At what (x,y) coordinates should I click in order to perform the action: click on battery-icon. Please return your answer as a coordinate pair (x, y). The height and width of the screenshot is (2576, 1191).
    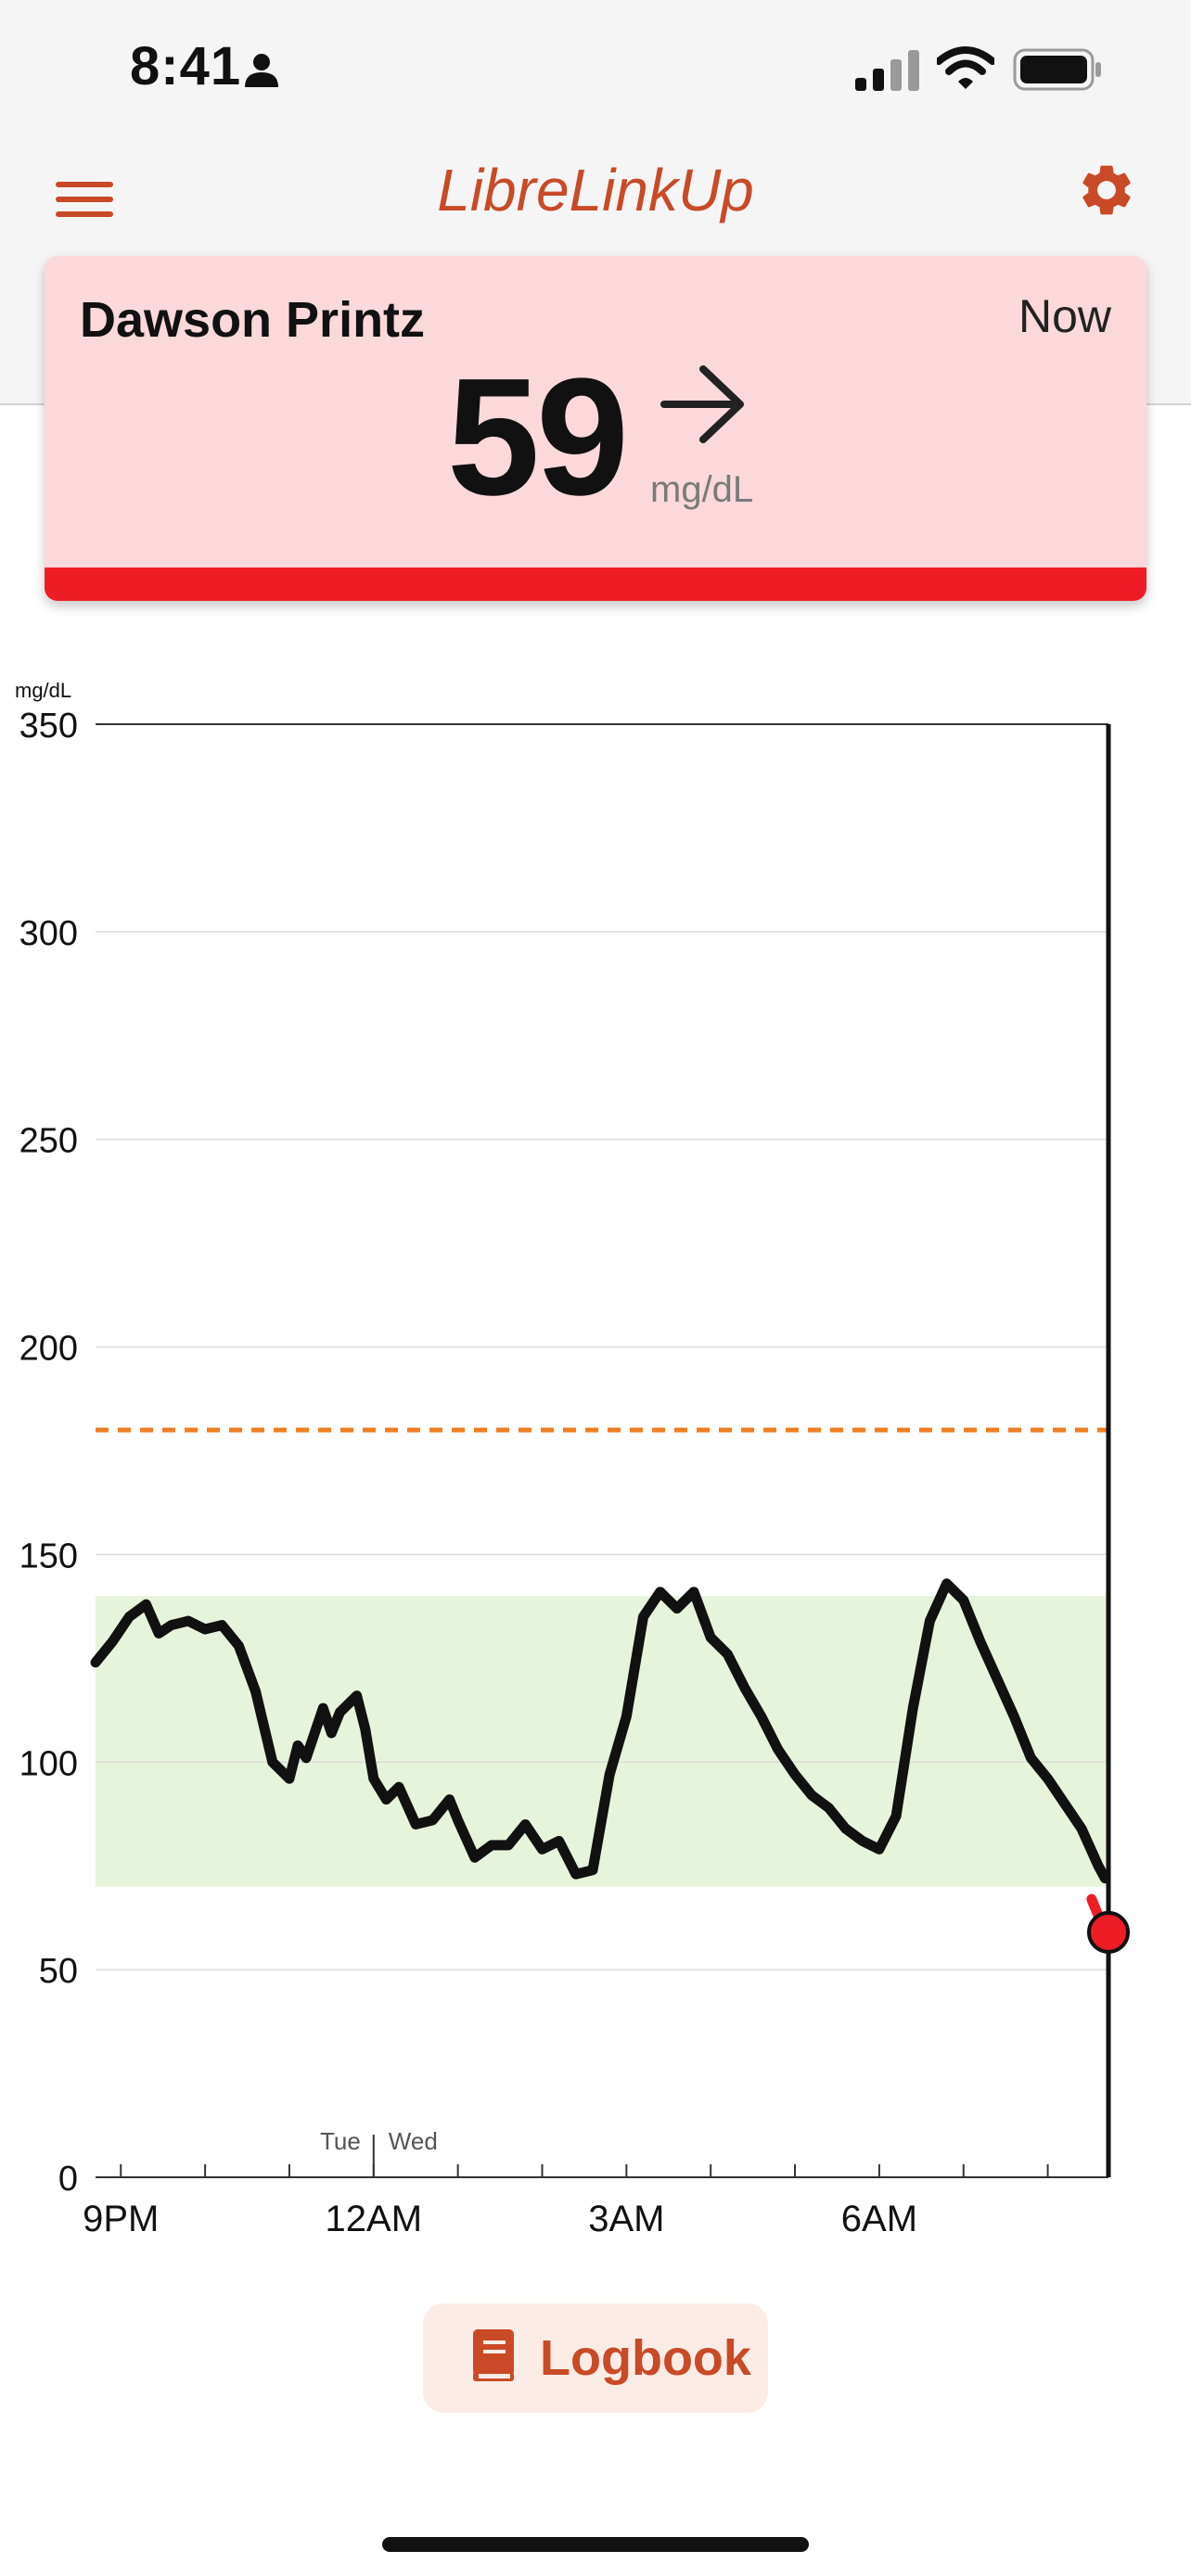
    Looking at the image, I should click on (1057, 69).